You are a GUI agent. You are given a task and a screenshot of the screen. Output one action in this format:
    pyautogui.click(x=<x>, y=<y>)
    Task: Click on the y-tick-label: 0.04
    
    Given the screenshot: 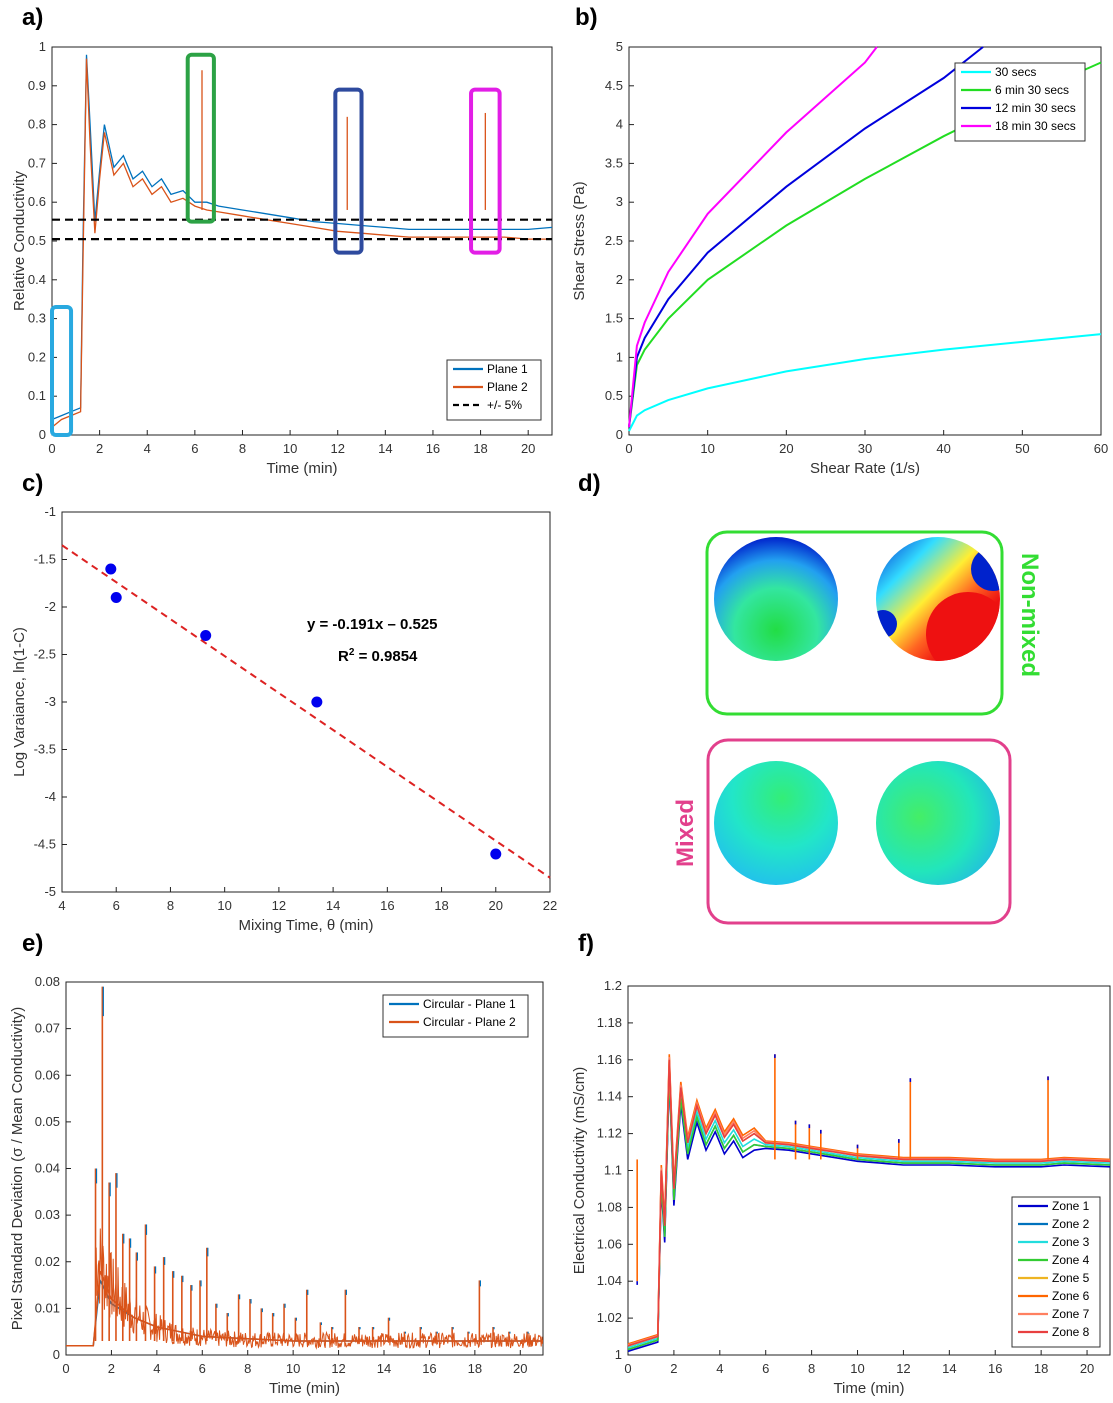 What is the action you would take?
    pyautogui.click(x=47, y=1168)
    